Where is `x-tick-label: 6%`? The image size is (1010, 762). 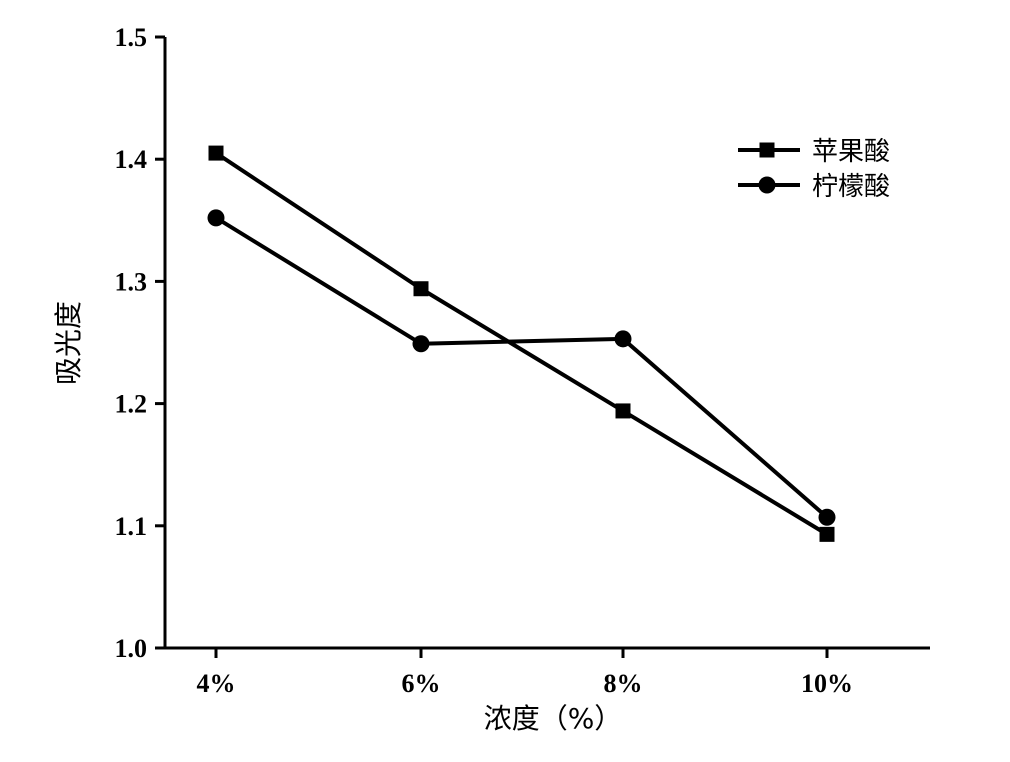
x-tick-label: 6% is located at coordinates (421, 683).